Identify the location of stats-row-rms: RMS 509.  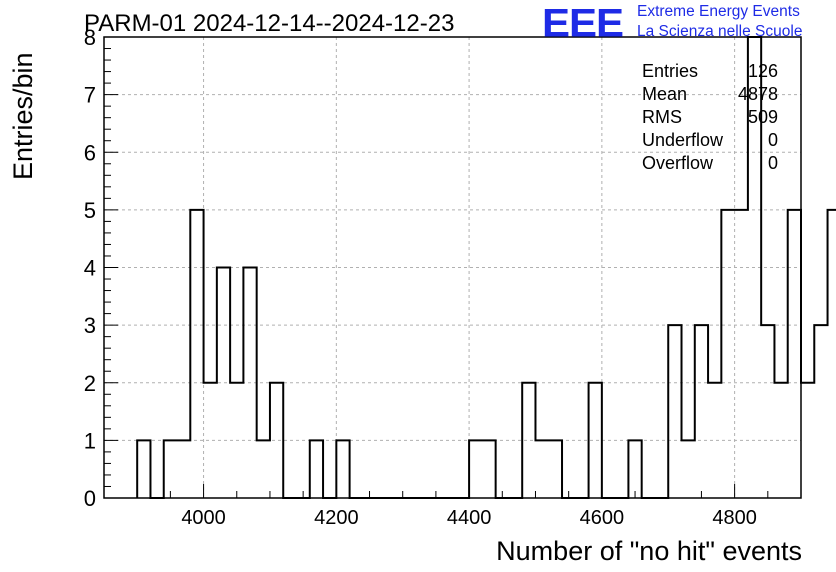
(710, 117).